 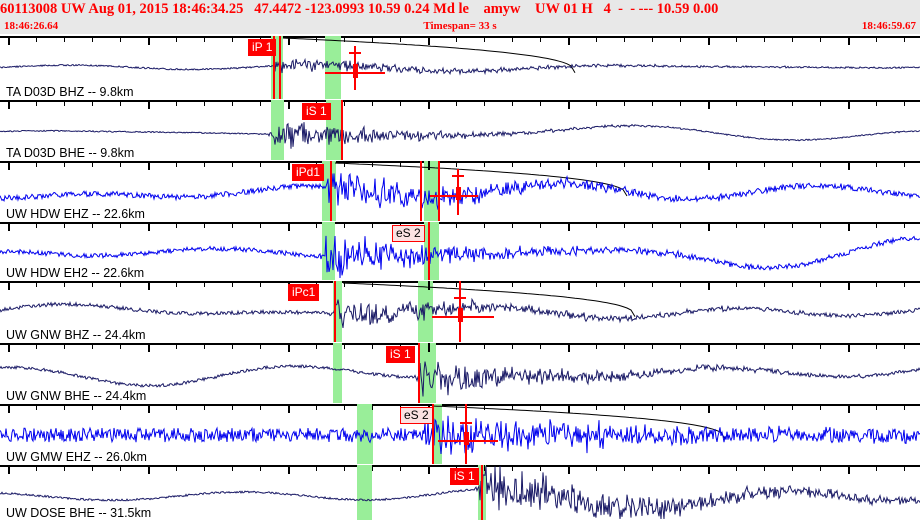 I want to click on phase-pick-label: iPc1, so click(x=304, y=292).